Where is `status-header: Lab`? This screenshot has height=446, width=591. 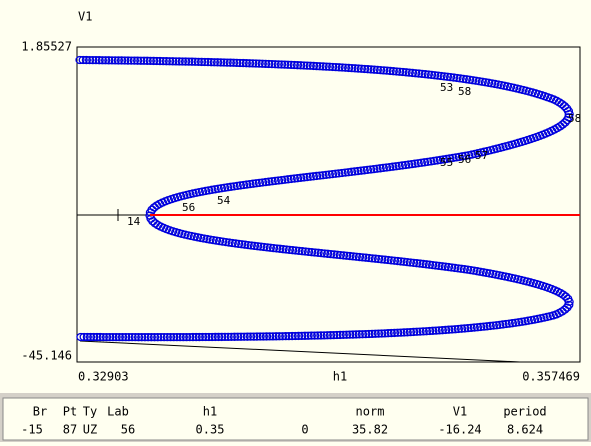 status-header: Lab is located at coordinates (118, 412).